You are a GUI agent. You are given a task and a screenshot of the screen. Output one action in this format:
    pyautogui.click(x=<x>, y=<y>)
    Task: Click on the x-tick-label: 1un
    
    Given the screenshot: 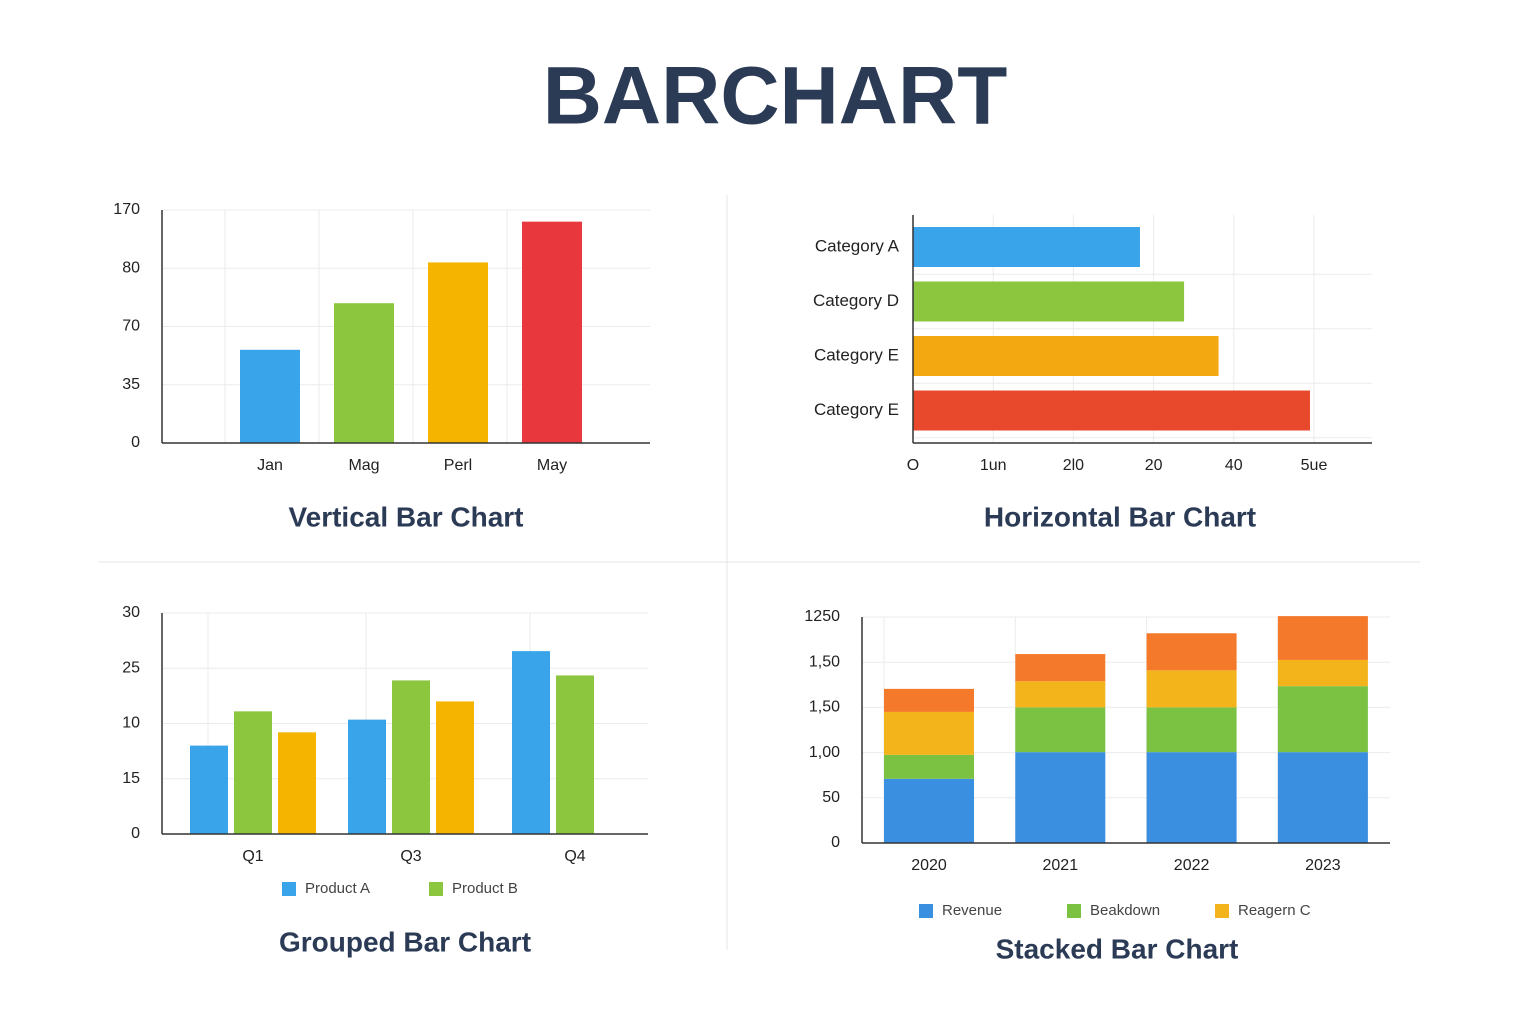 What is the action you would take?
    pyautogui.click(x=993, y=465)
    